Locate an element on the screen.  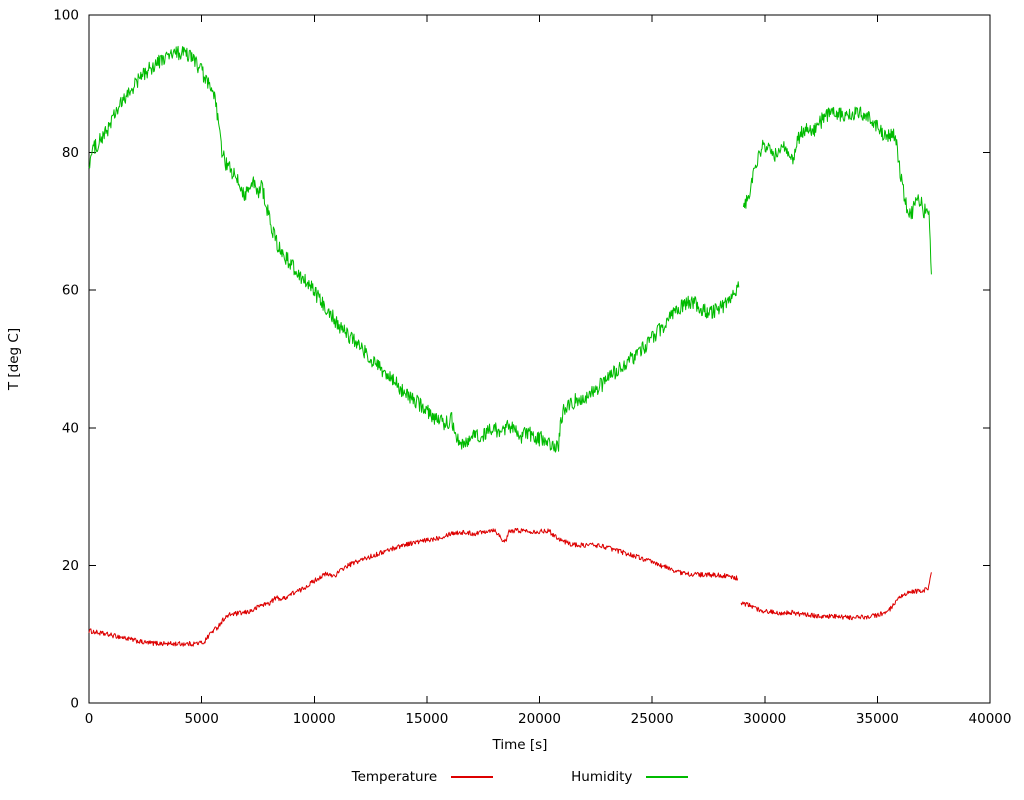
y-tick-label: 20 is located at coordinates (70, 566).